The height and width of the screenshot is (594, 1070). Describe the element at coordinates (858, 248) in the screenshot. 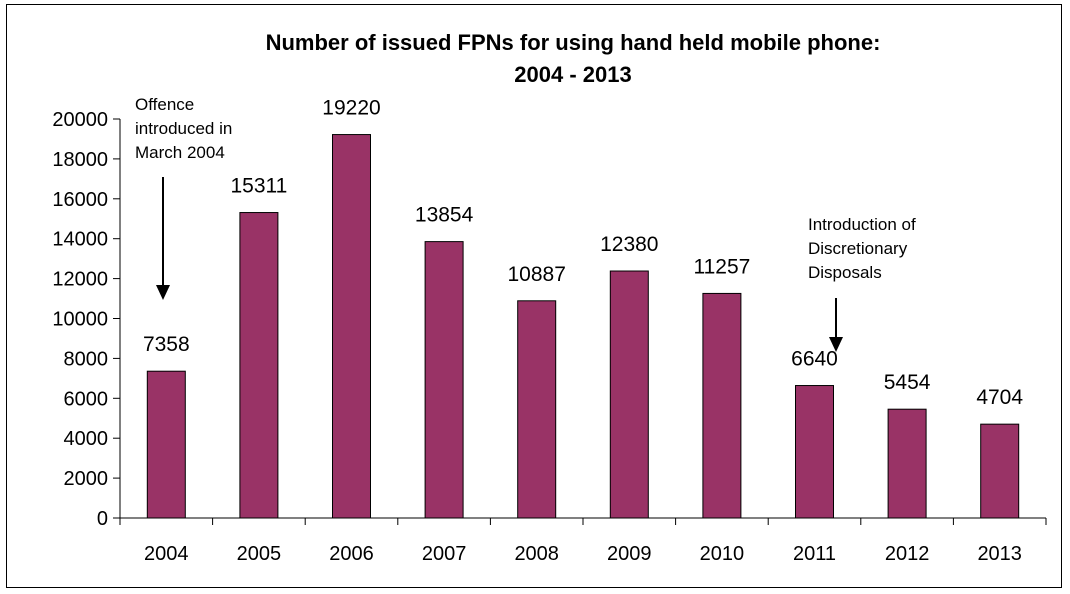

I see `annotation-2011-line-2: Discretionary` at that location.